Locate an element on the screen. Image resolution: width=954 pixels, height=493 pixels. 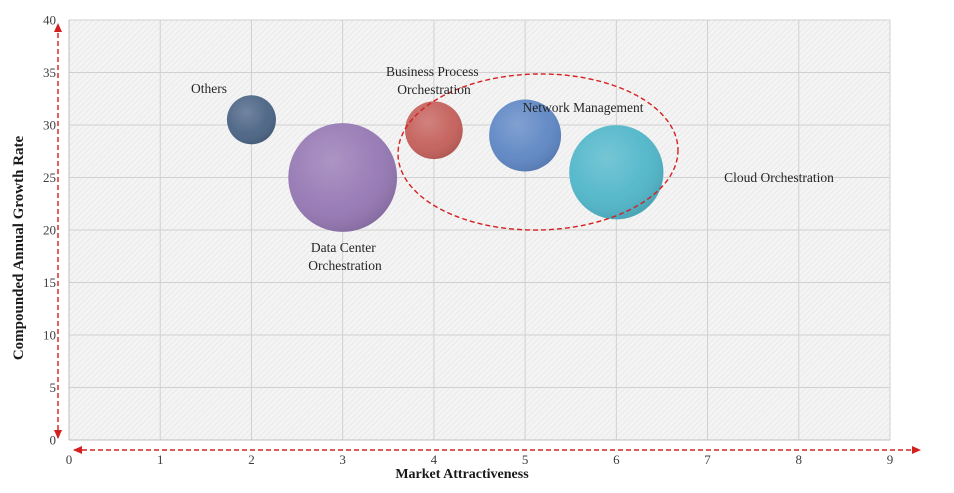
bubble-data-center-orchestration is located at coordinates (343, 177).